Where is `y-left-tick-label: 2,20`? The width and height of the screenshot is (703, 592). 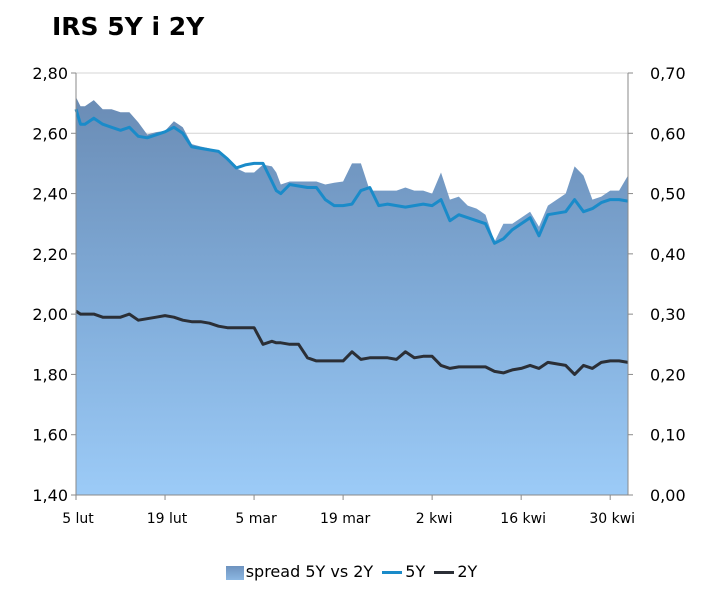 y-left-tick-label: 2,20 is located at coordinates (50, 254).